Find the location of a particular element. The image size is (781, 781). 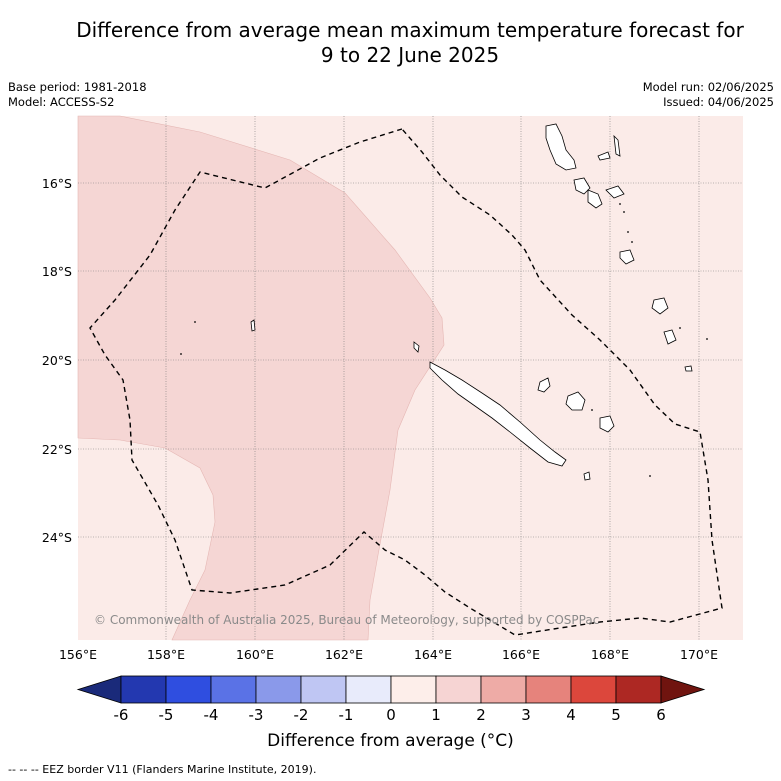

colorbar-ticks: -6 -5 -4 -3 -2 -1 0 1 2 3 4 5 6 is located at coordinates (390, 715).